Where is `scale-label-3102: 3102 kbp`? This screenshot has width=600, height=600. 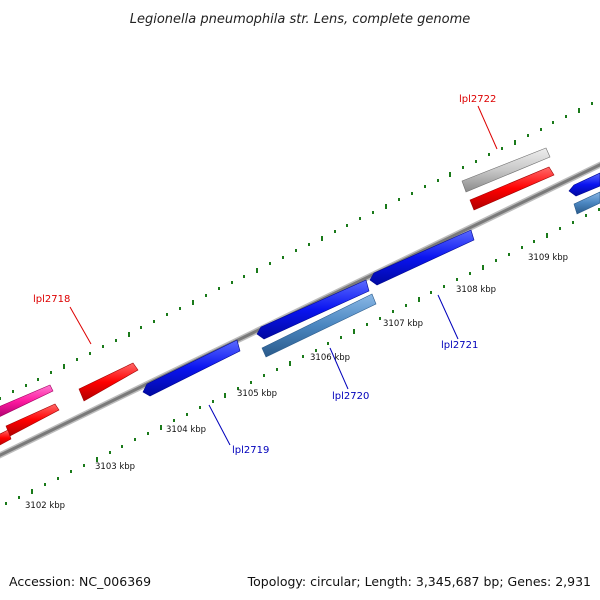 scale-label-3102: 3102 kbp is located at coordinates (45, 506).